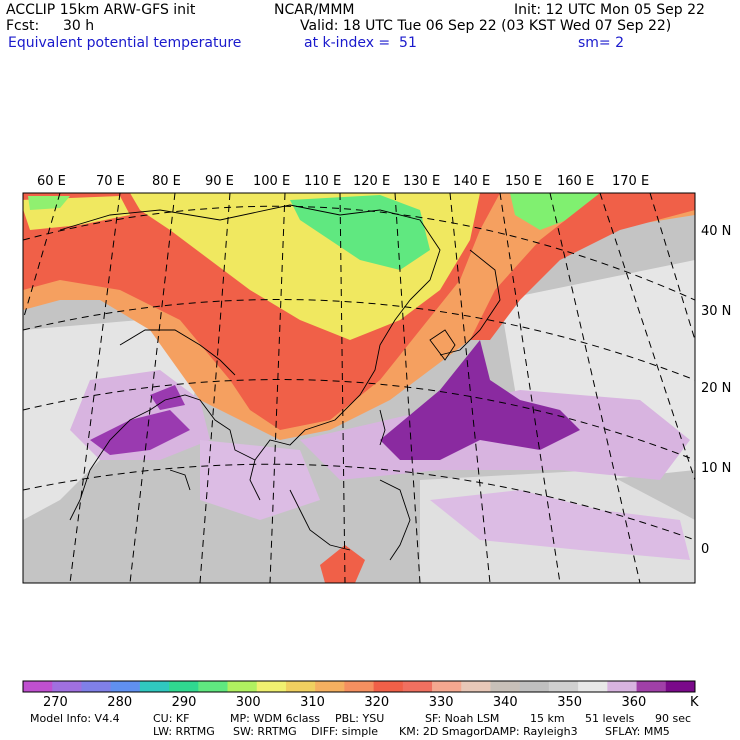 Image resolution: width=740 pixels, height=740 pixels. Describe the element at coordinates (547, 718) in the screenshot. I see `footer-resolution: 15 km` at that location.